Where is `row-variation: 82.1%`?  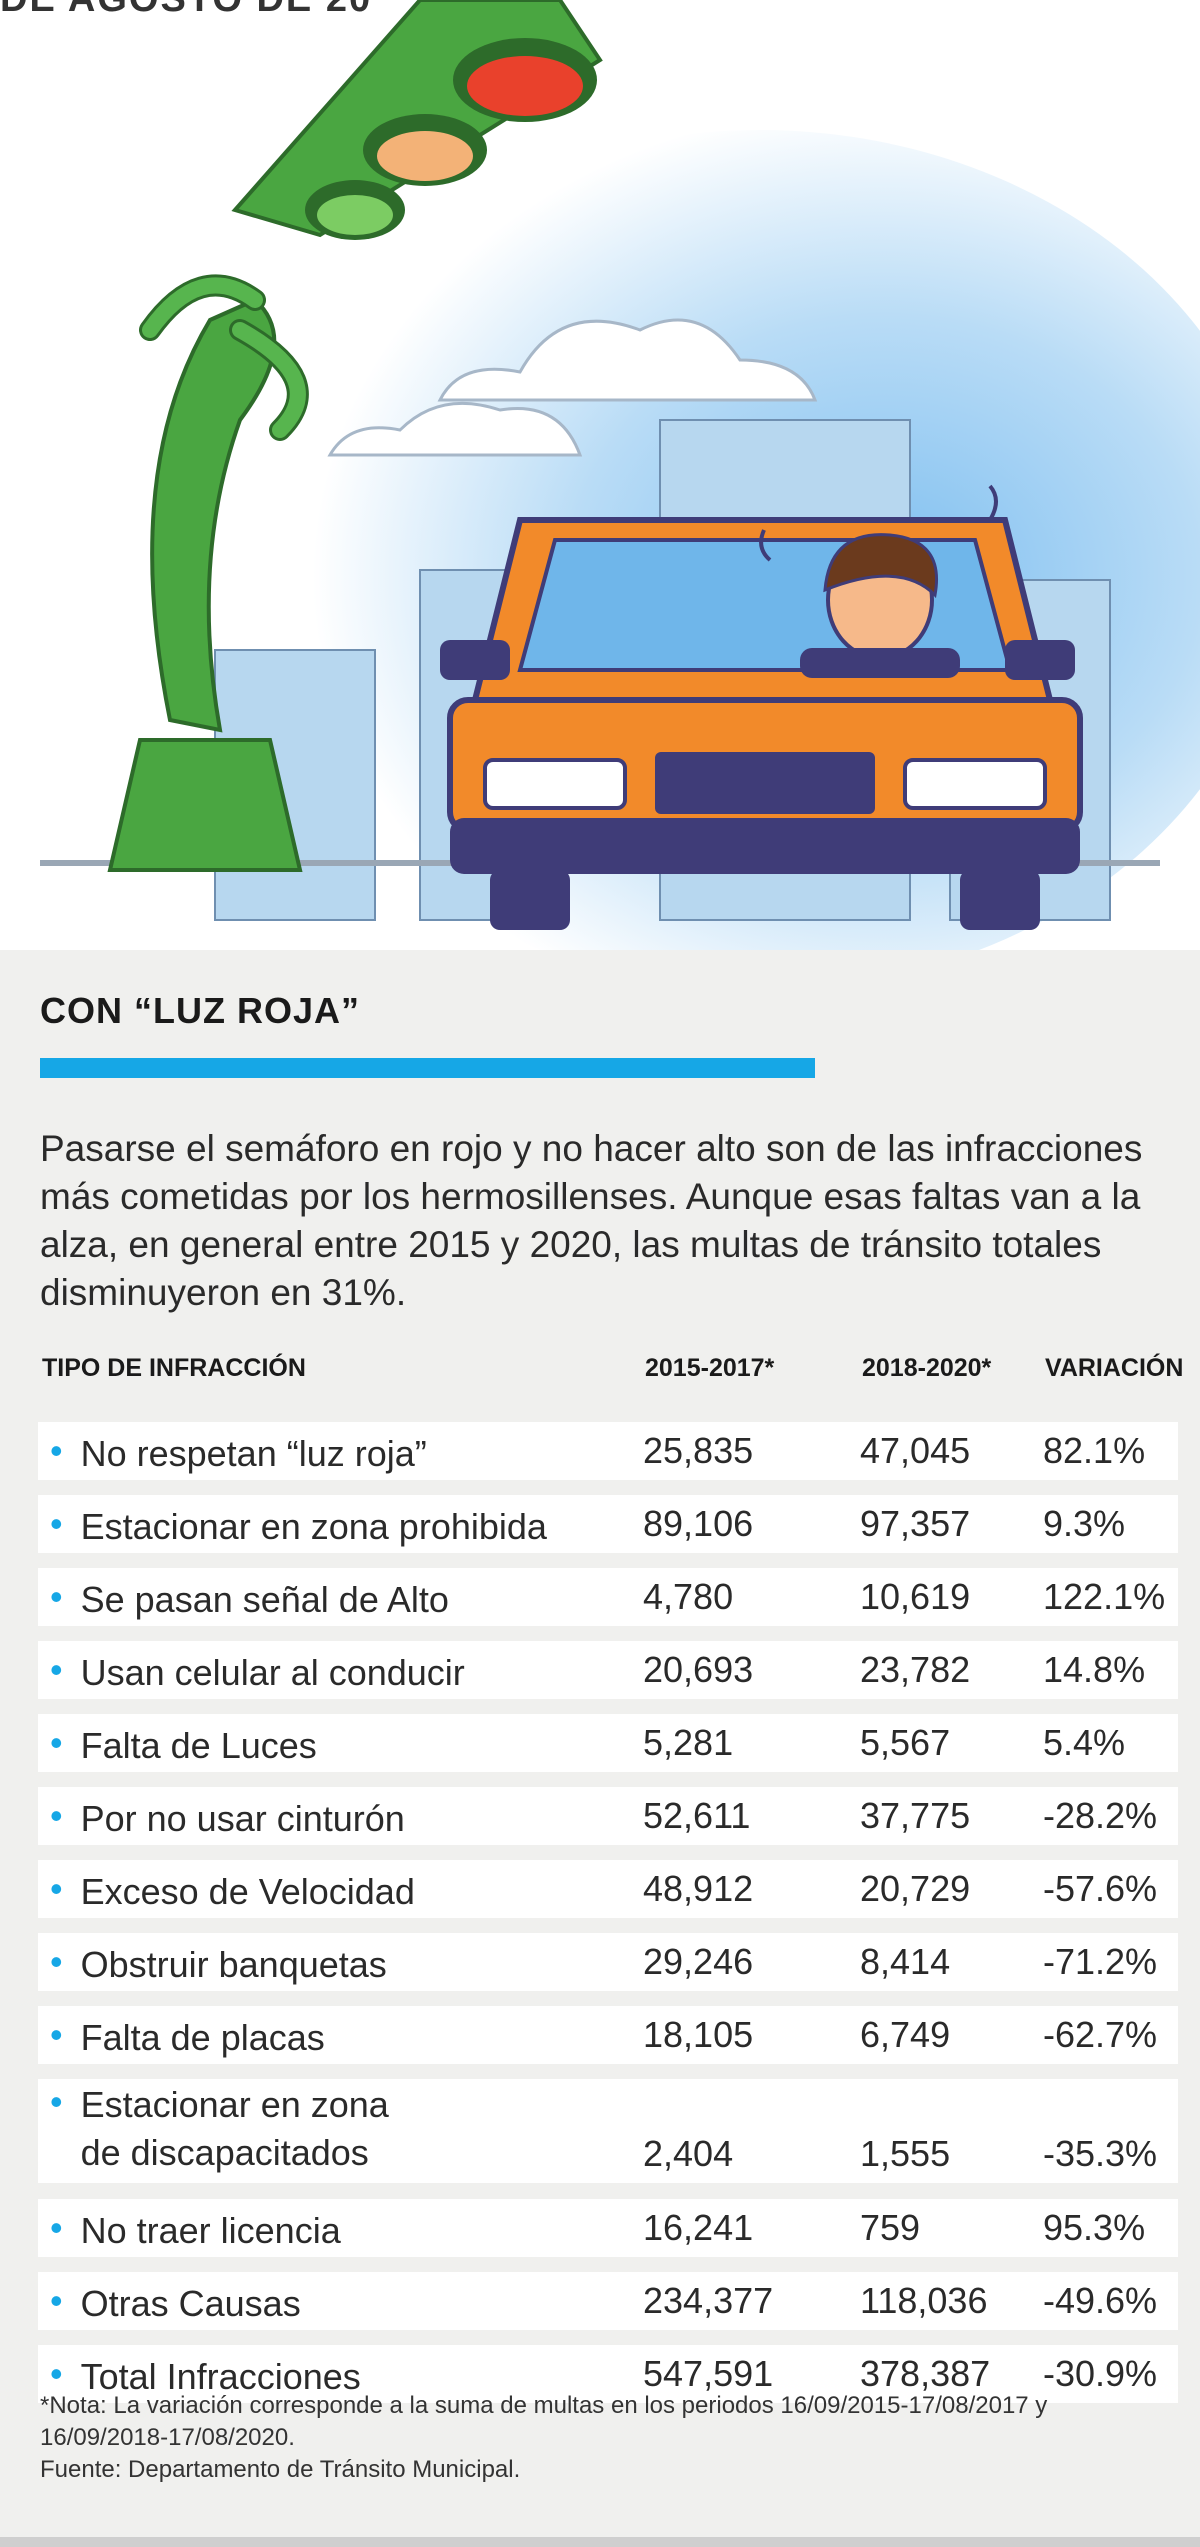
row-variation: 82.1% is located at coordinates (1094, 1450).